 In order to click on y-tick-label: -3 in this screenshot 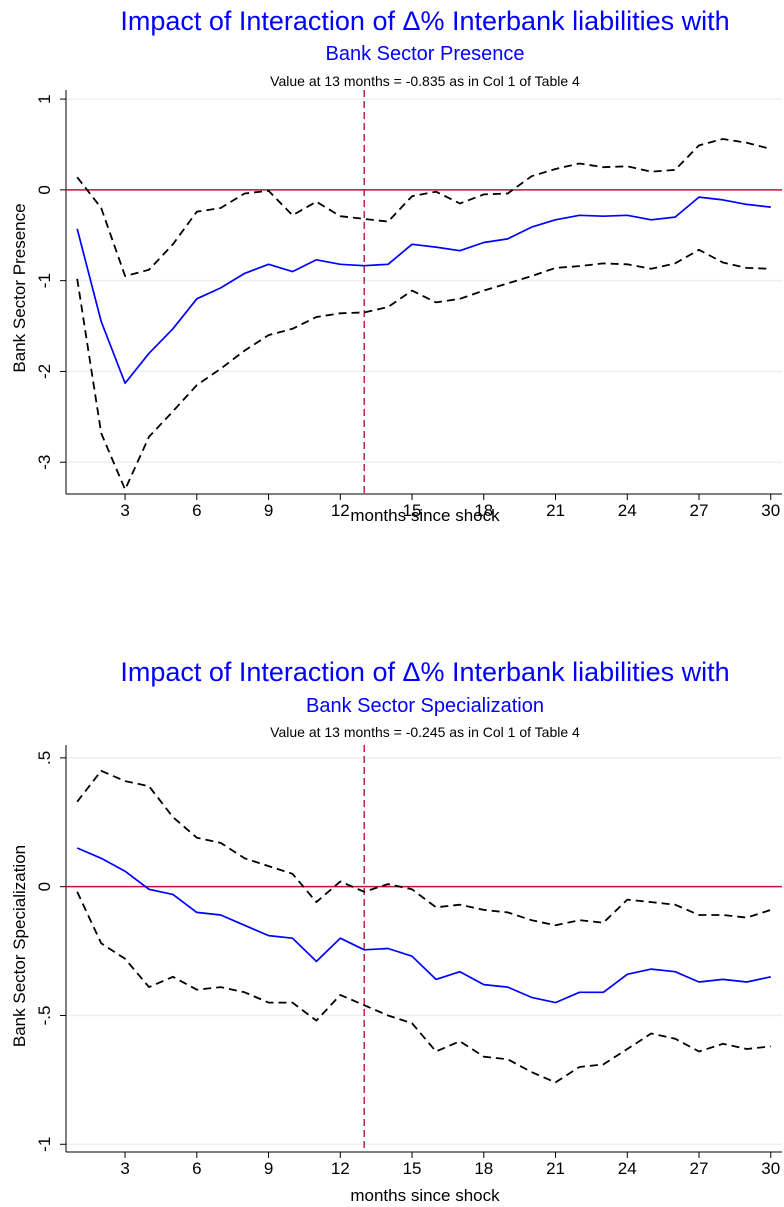, I will do `click(44, 462)`.